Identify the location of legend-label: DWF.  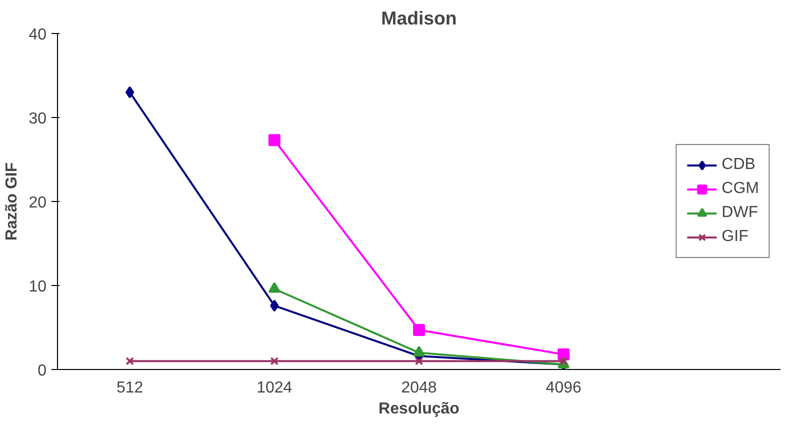
(740, 213).